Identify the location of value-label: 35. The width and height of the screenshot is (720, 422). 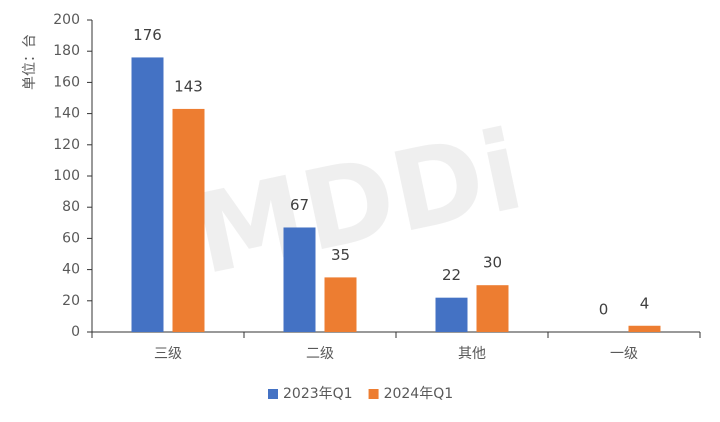
(340, 255).